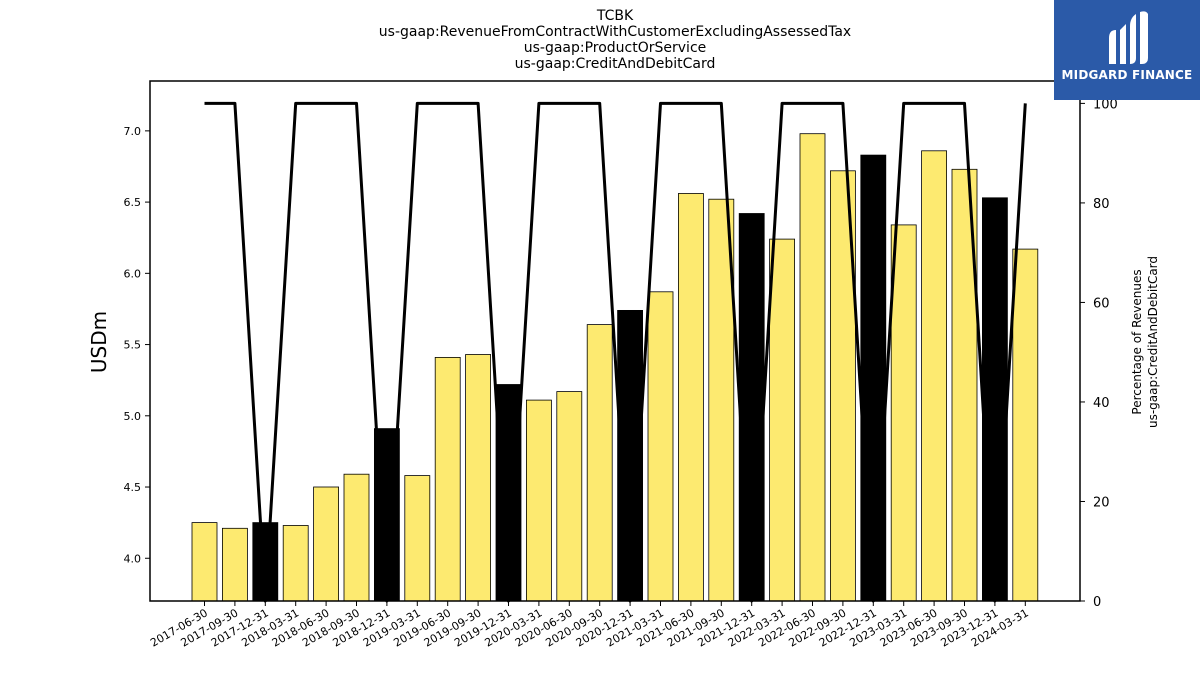  Describe the element at coordinates (99, 342) in the screenshot. I see `y-axis-label: USDm` at that location.